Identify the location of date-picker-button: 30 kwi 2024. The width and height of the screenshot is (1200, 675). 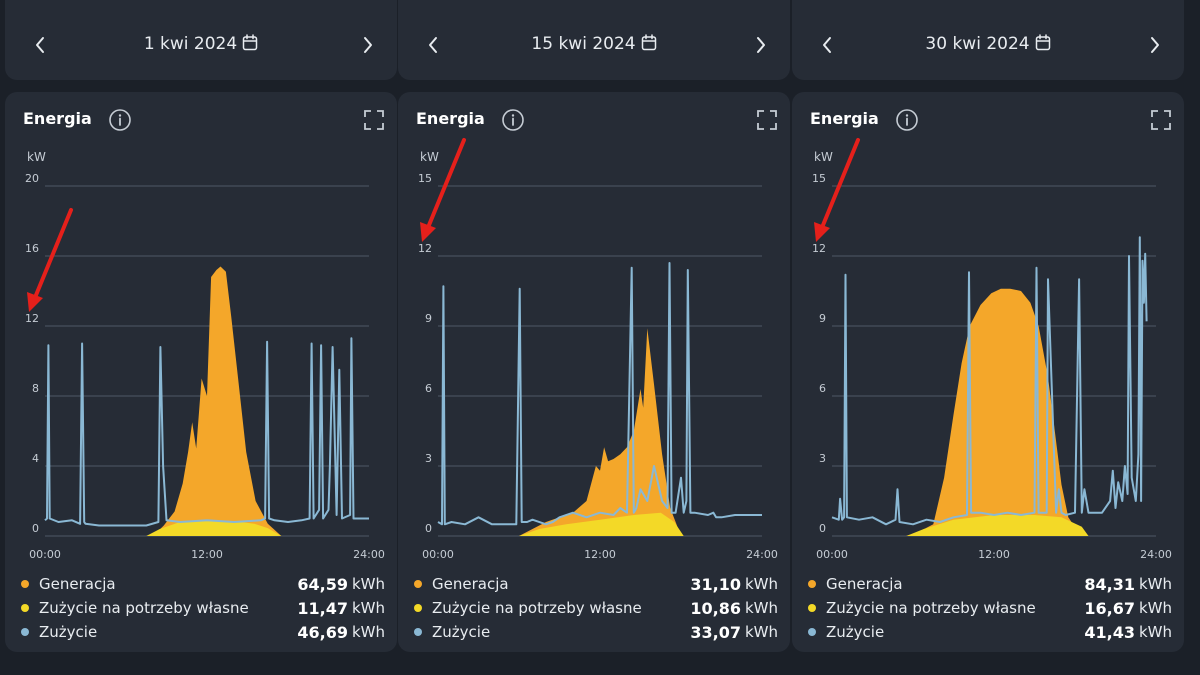
(988, 44).